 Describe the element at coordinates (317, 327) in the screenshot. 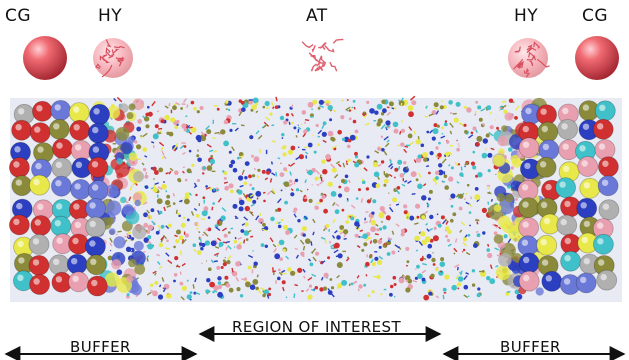

I see `region-of-interest-label: REGION OF INTEREST` at that location.